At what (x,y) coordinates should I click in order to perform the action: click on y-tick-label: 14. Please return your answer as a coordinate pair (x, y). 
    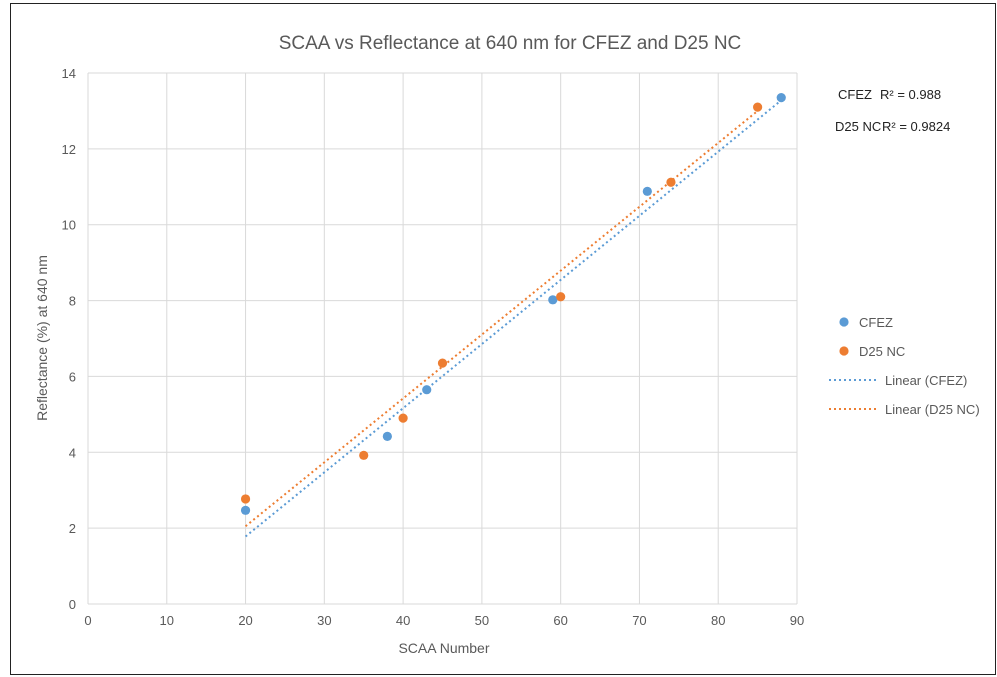
    Looking at the image, I should click on (69, 73).